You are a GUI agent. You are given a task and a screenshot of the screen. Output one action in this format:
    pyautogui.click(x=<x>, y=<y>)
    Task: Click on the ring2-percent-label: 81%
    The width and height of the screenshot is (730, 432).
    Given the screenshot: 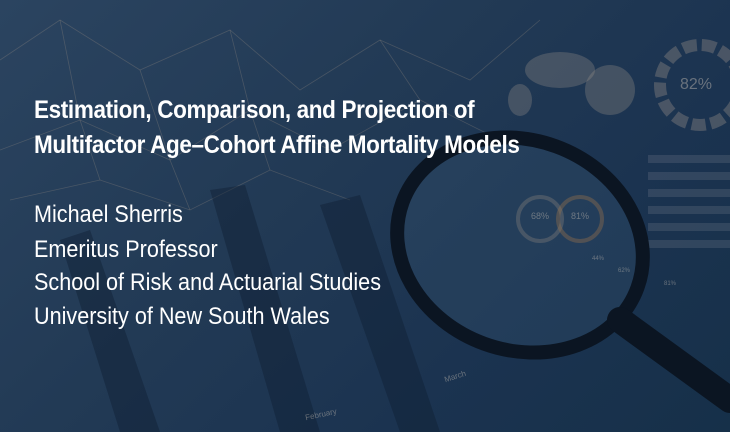 What is the action you would take?
    pyautogui.click(x=580, y=216)
    